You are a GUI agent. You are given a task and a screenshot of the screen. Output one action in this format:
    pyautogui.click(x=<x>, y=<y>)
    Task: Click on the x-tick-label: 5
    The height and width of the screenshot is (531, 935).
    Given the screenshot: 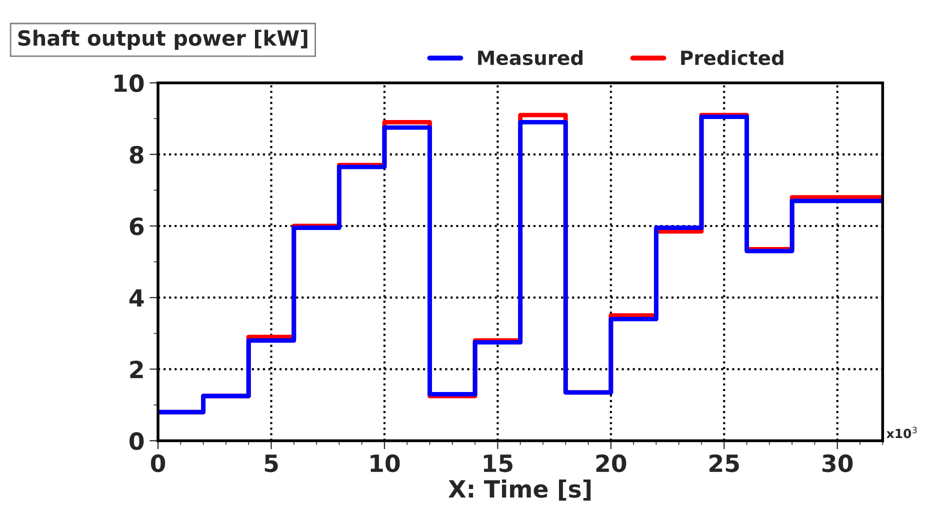 What is the action you would take?
    pyautogui.click(x=271, y=463)
    